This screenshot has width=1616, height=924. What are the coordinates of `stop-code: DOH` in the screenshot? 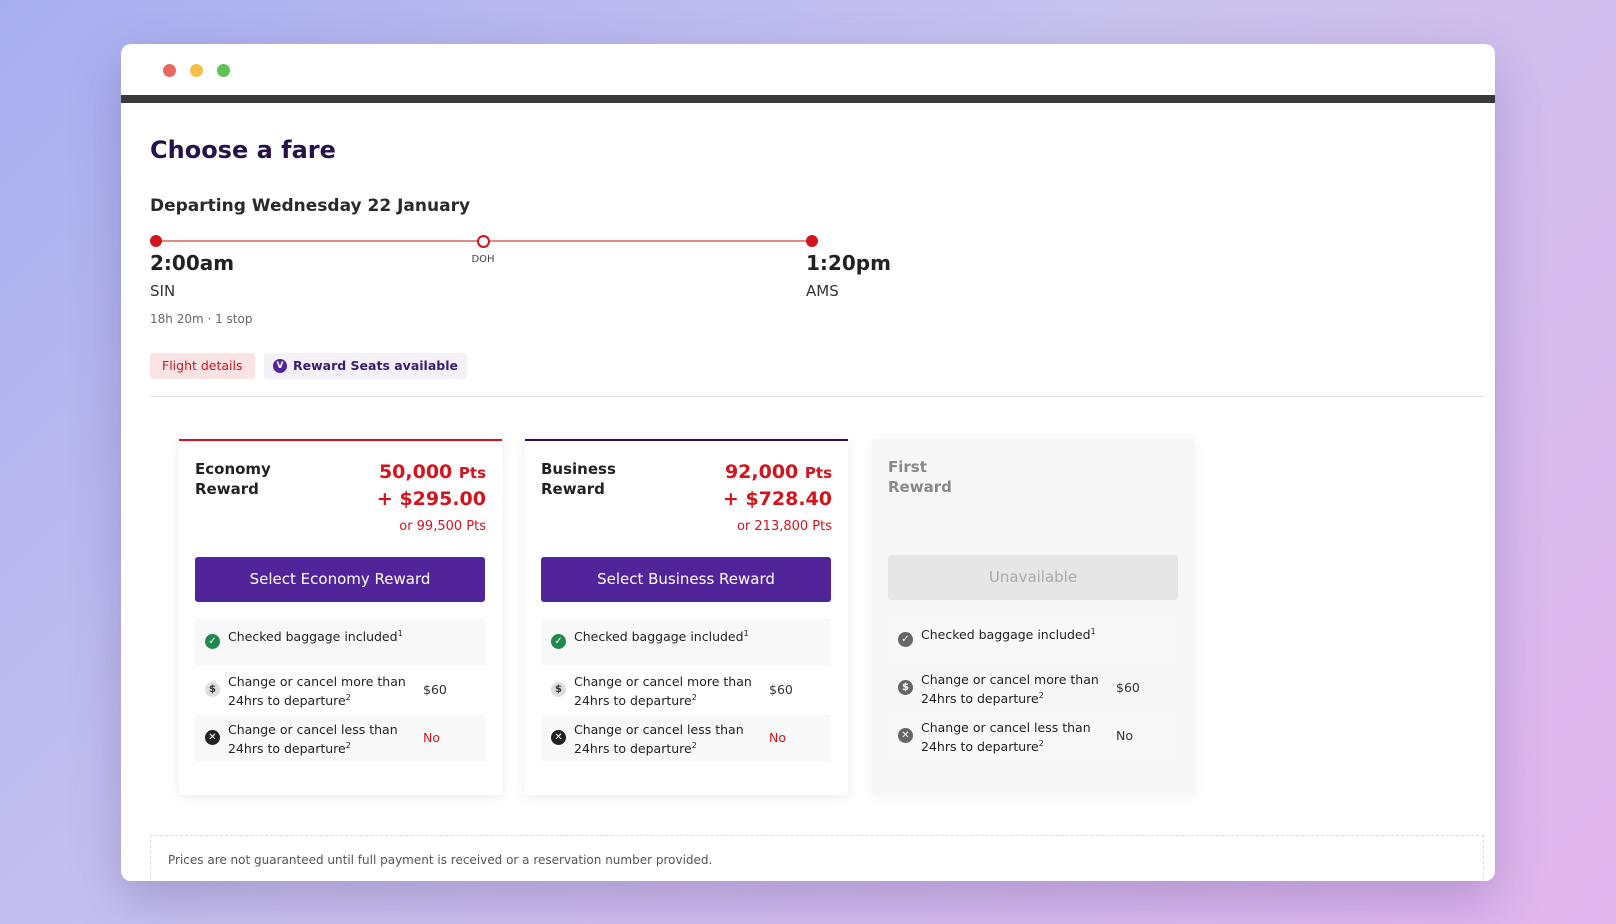 It's located at (483, 259).